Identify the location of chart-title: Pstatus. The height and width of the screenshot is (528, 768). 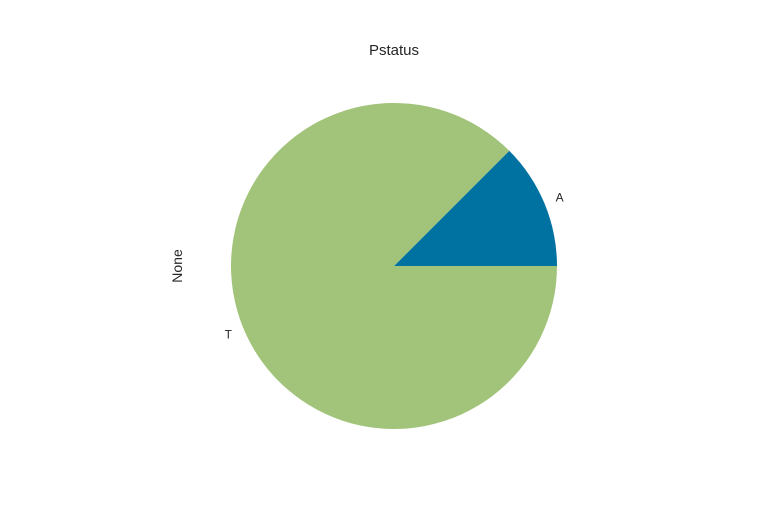
(394, 50).